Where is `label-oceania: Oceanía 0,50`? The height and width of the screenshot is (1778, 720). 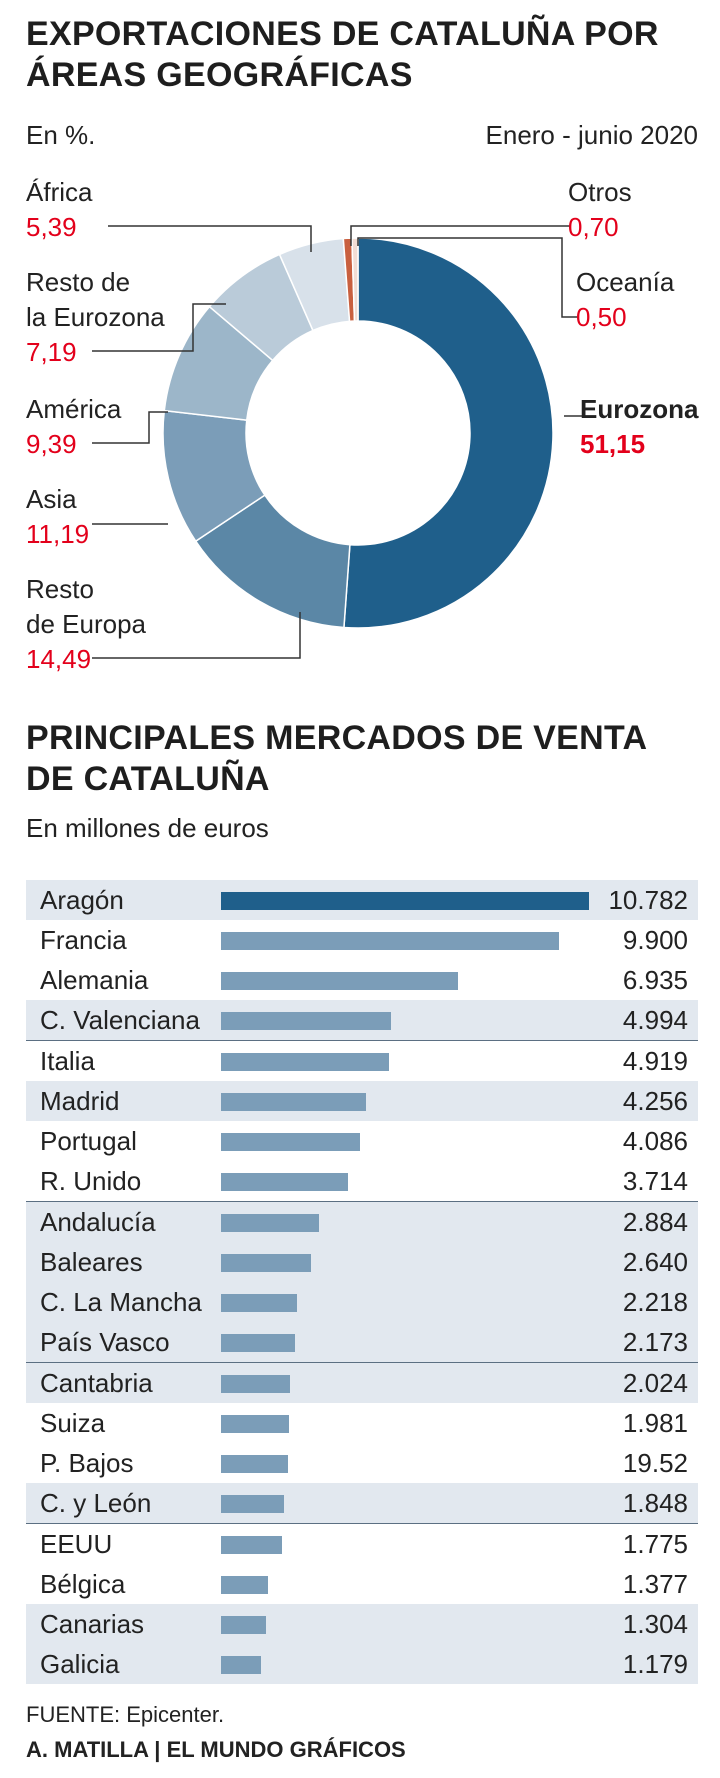
label-oceania: Oceanía 0,50 is located at coordinates (625, 300).